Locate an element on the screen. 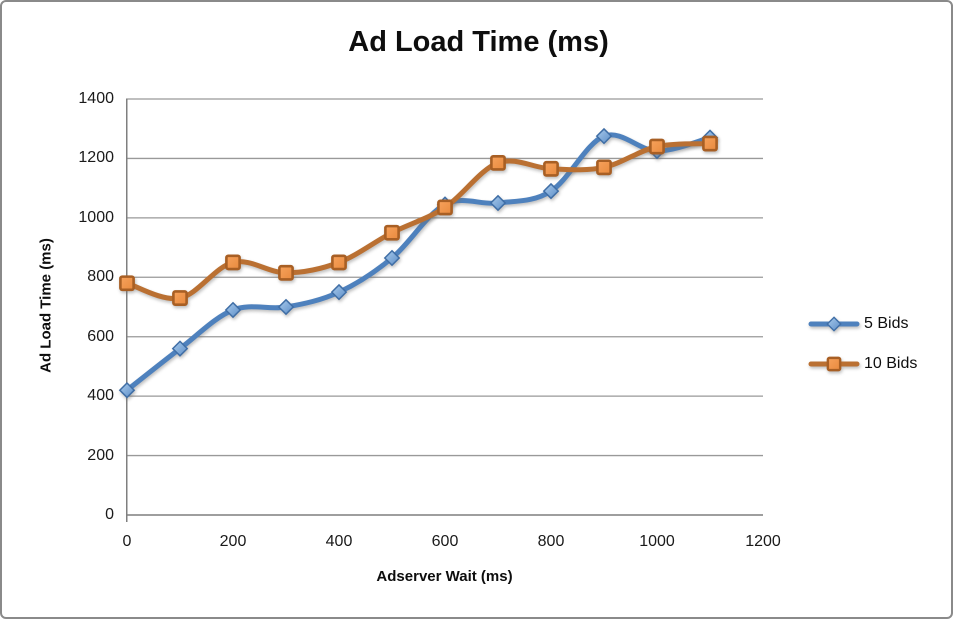 The height and width of the screenshot is (619, 953). legend-marker-10-bids-icon is located at coordinates (836, 364).